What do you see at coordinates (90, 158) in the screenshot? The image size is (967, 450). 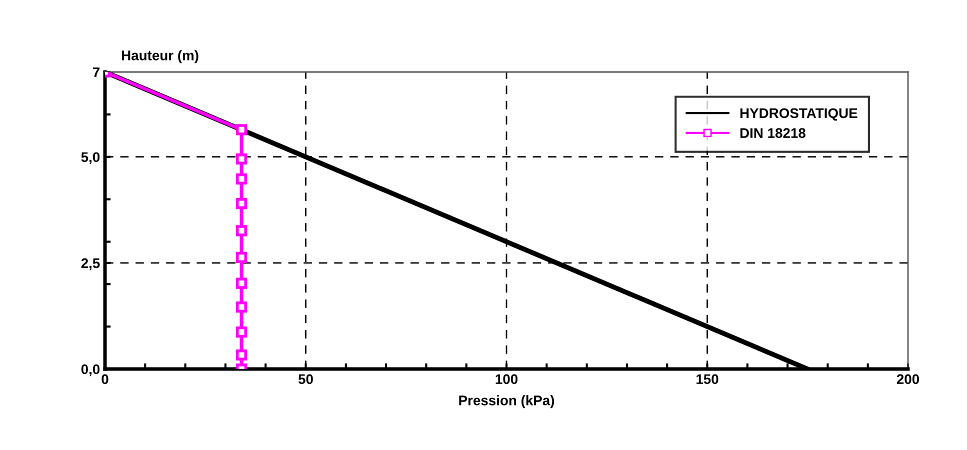 I see `y-tick-label: 5,0` at bounding box center [90, 158].